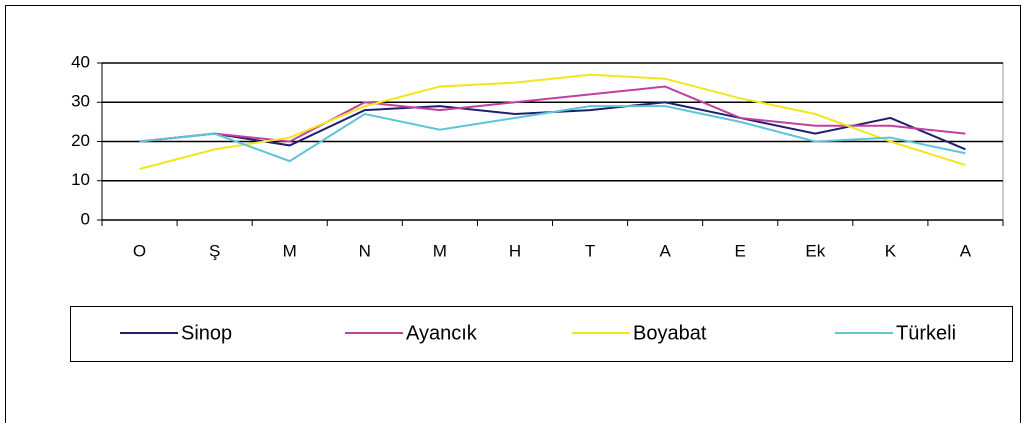 This screenshot has width=1026, height=423. What do you see at coordinates (206, 333) in the screenshot?
I see `legend-label: Sinop` at bounding box center [206, 333].